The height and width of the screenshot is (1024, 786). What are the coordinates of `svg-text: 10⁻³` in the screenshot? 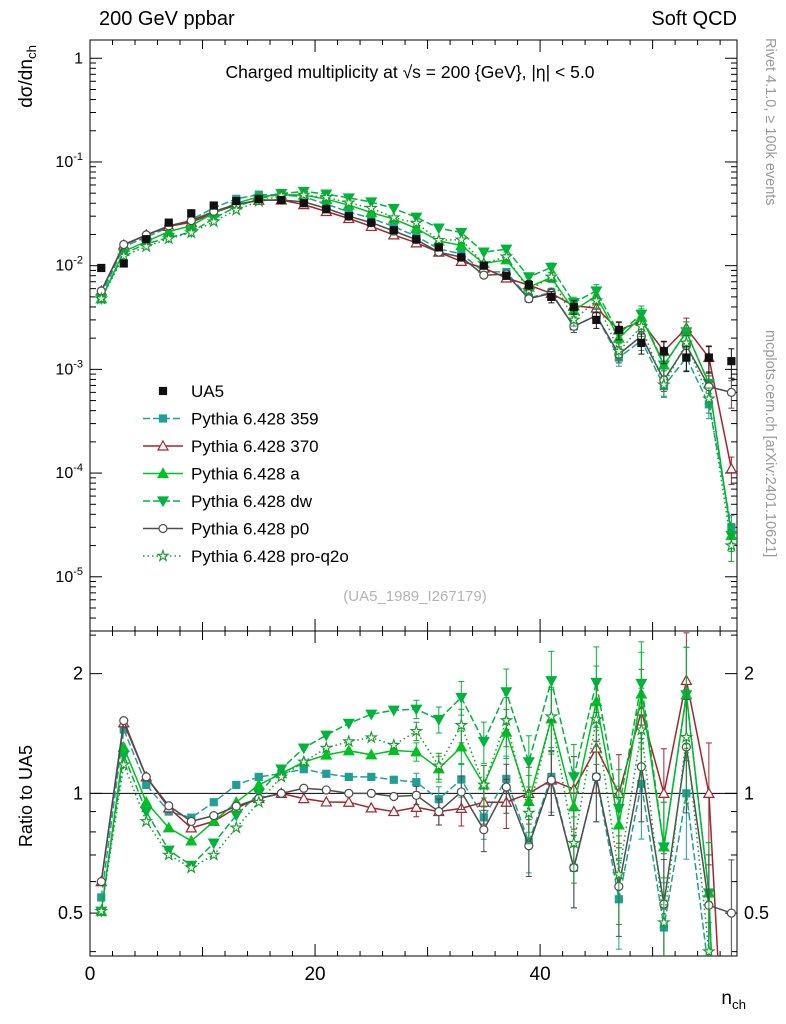 It's located at (69, 368).